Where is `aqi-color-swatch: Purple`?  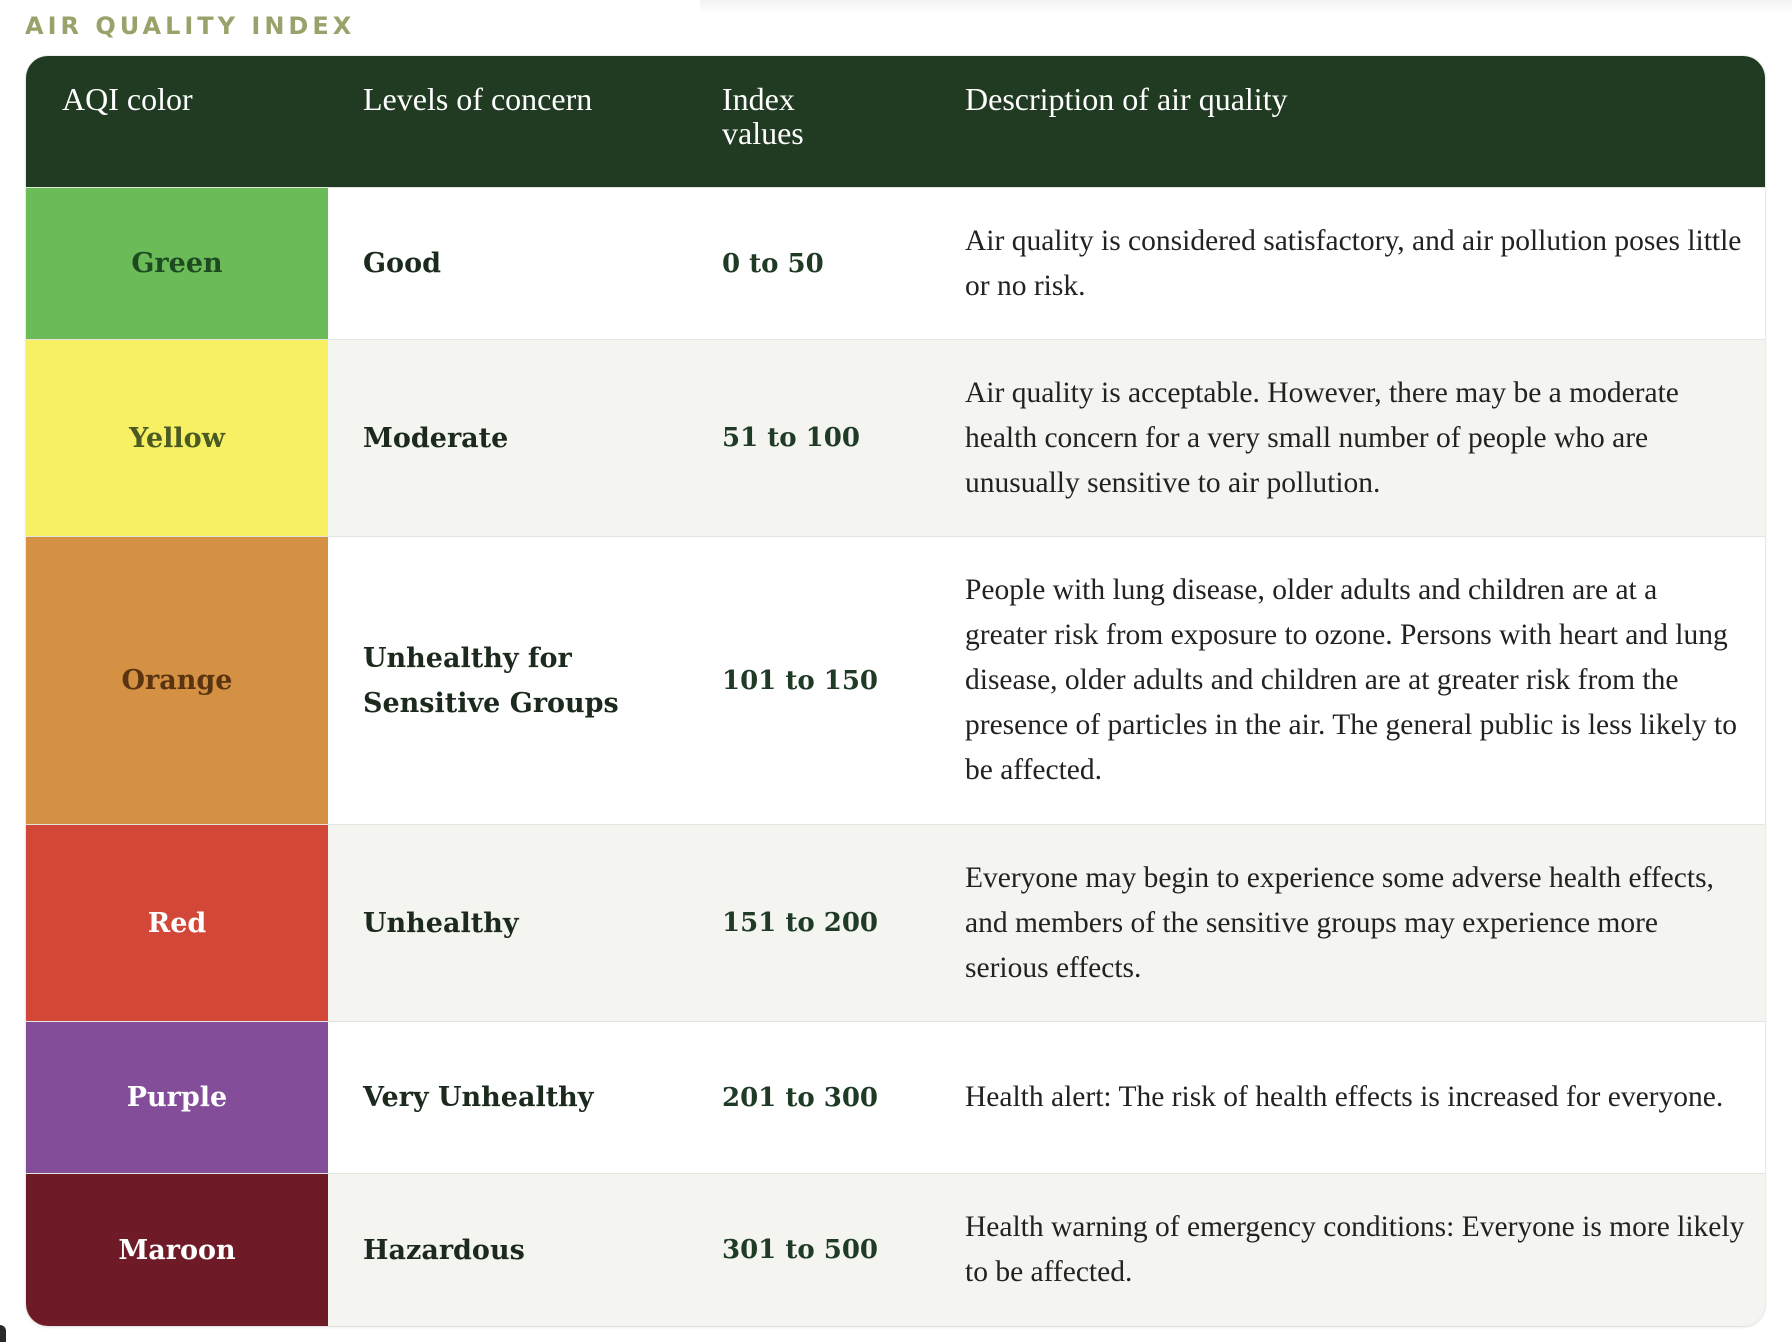 aqi-color-swatch: Purple is located at coordinates (177, 1097).